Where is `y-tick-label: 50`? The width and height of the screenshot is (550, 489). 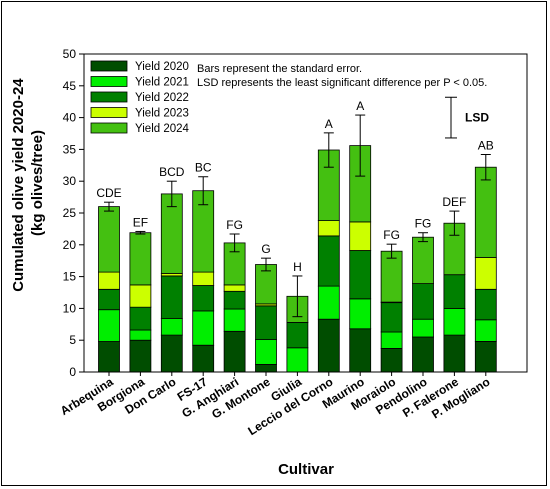
y-tick-label: 50 is located at coordinates (70, 54).